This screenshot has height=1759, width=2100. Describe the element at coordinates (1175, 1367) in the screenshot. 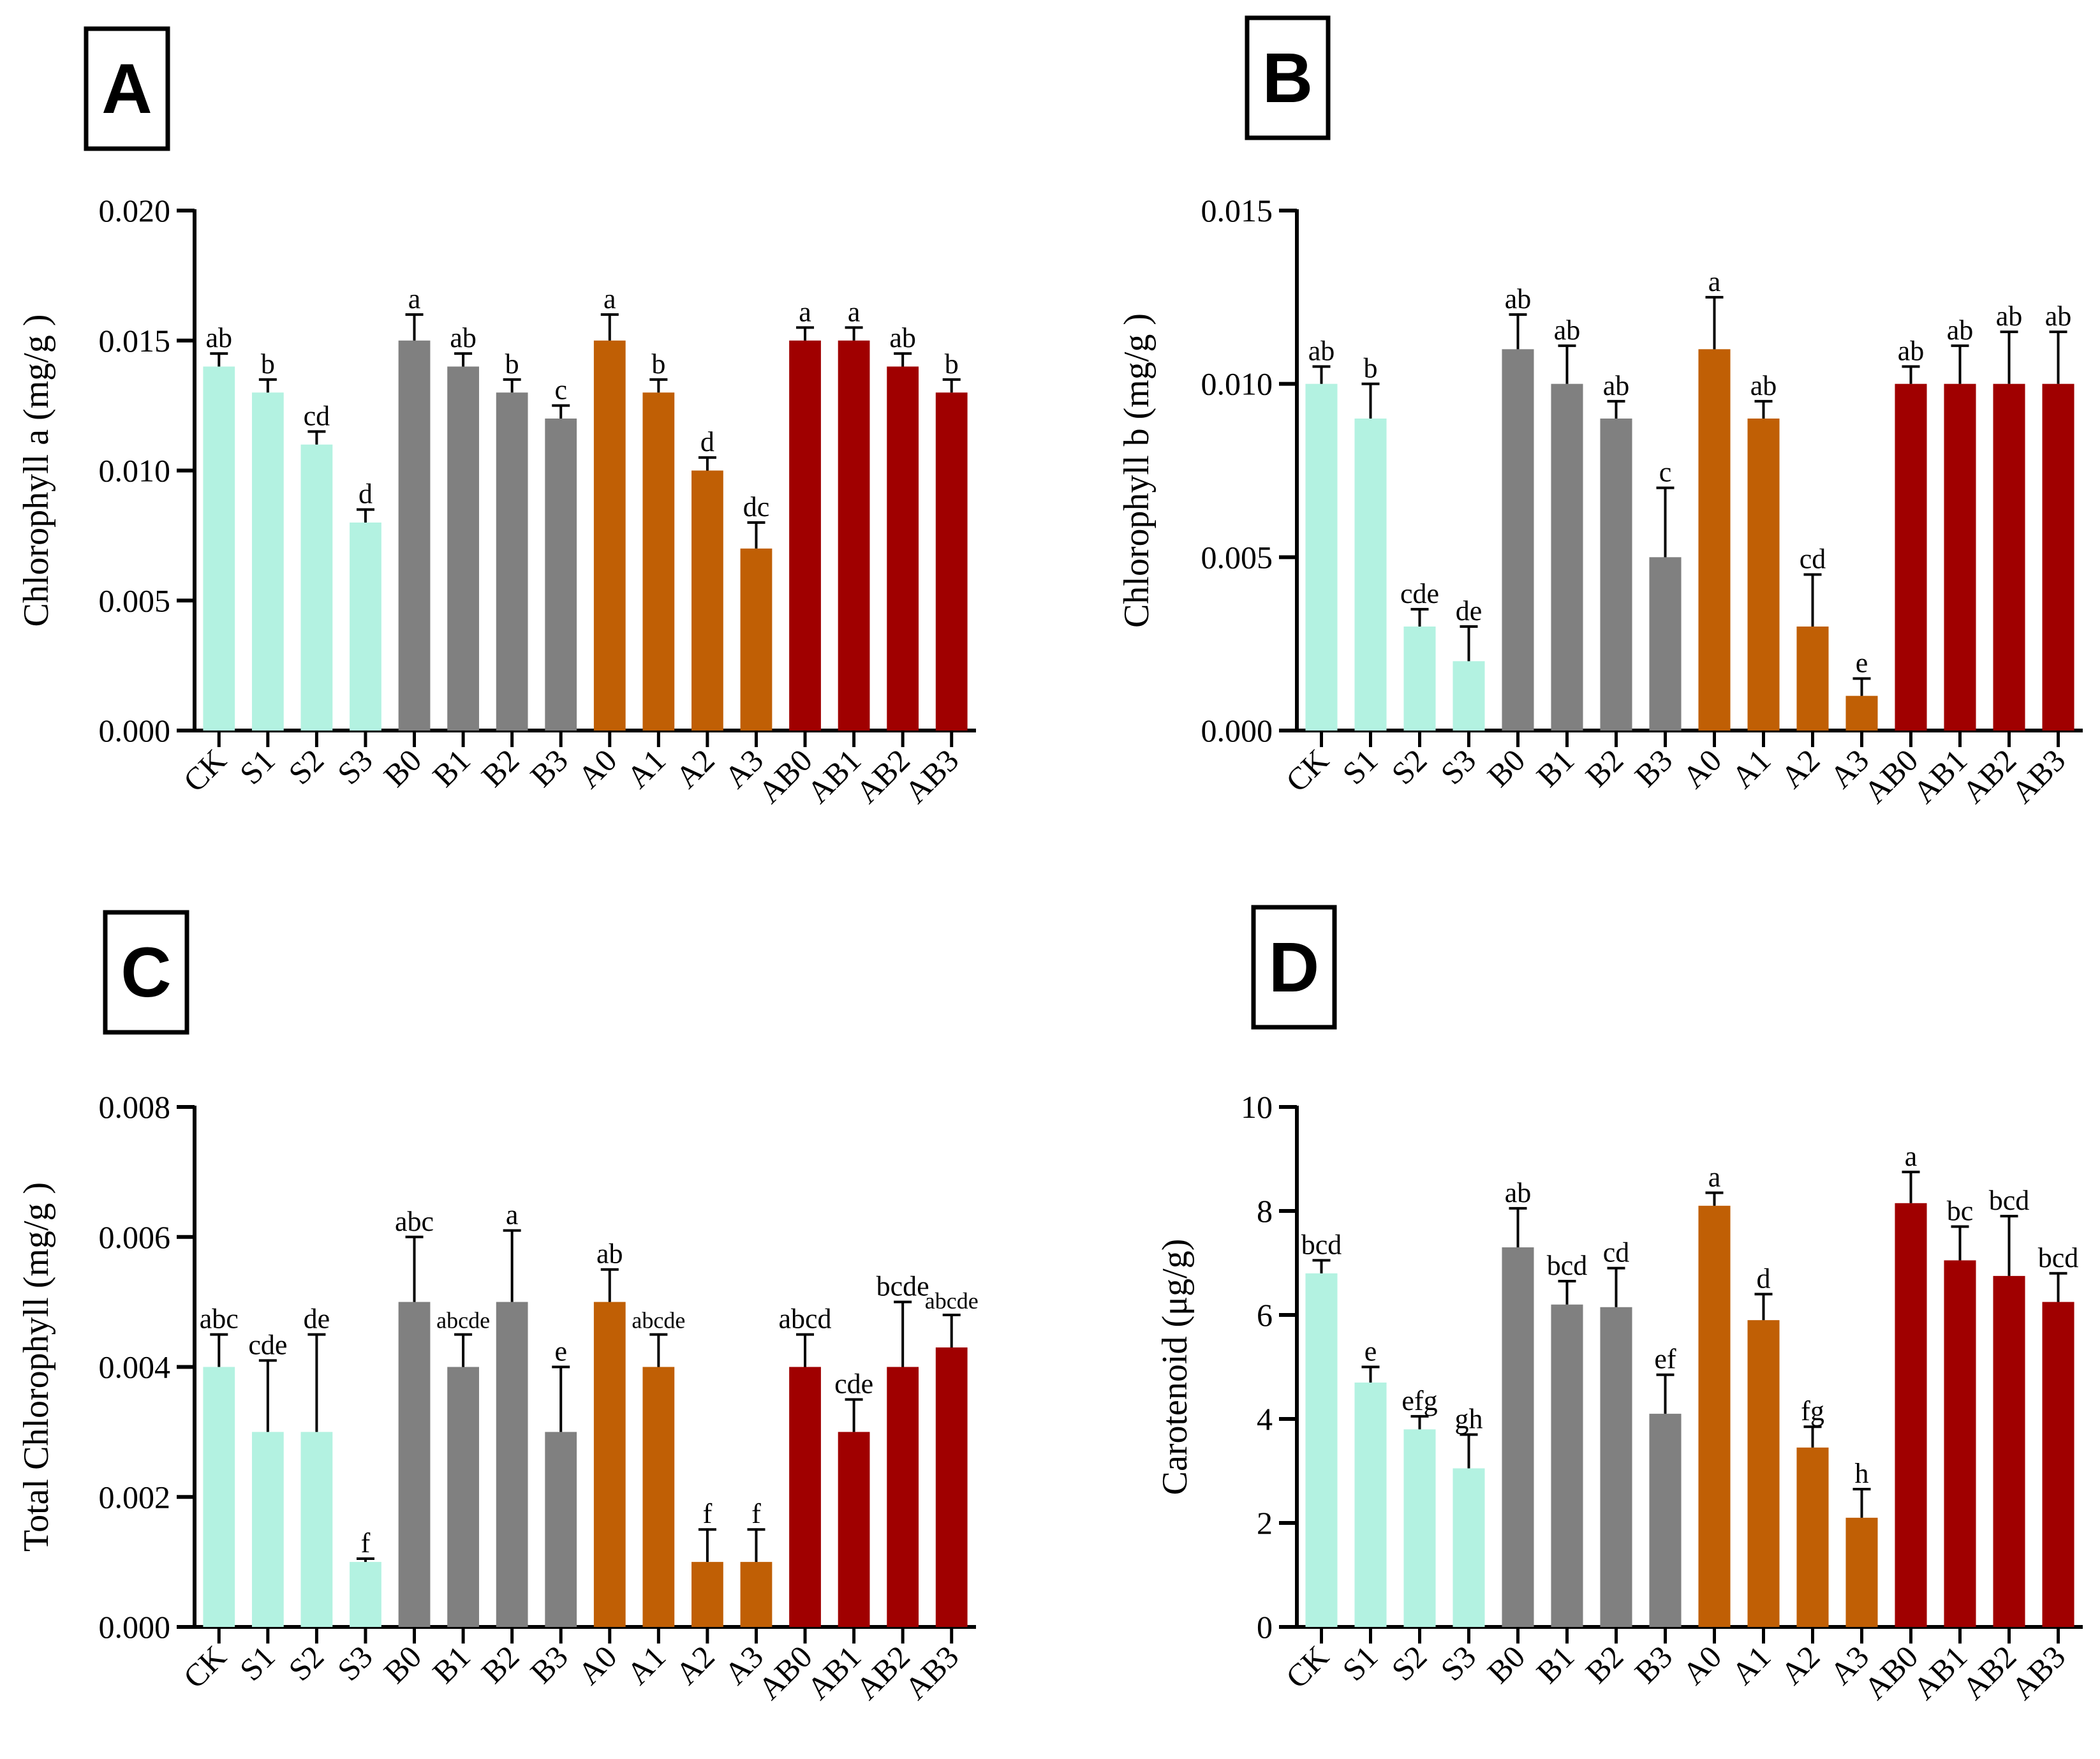

I see `y-axis-label: Carotenoid (μg/g)` at that location.